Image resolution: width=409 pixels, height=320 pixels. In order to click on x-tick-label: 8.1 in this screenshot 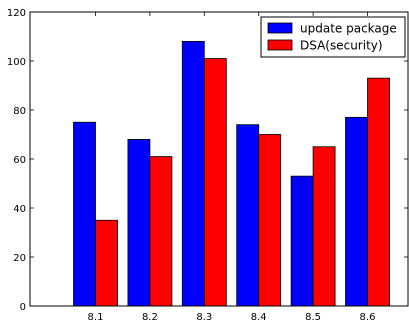, I will do `click(96, 316)`.